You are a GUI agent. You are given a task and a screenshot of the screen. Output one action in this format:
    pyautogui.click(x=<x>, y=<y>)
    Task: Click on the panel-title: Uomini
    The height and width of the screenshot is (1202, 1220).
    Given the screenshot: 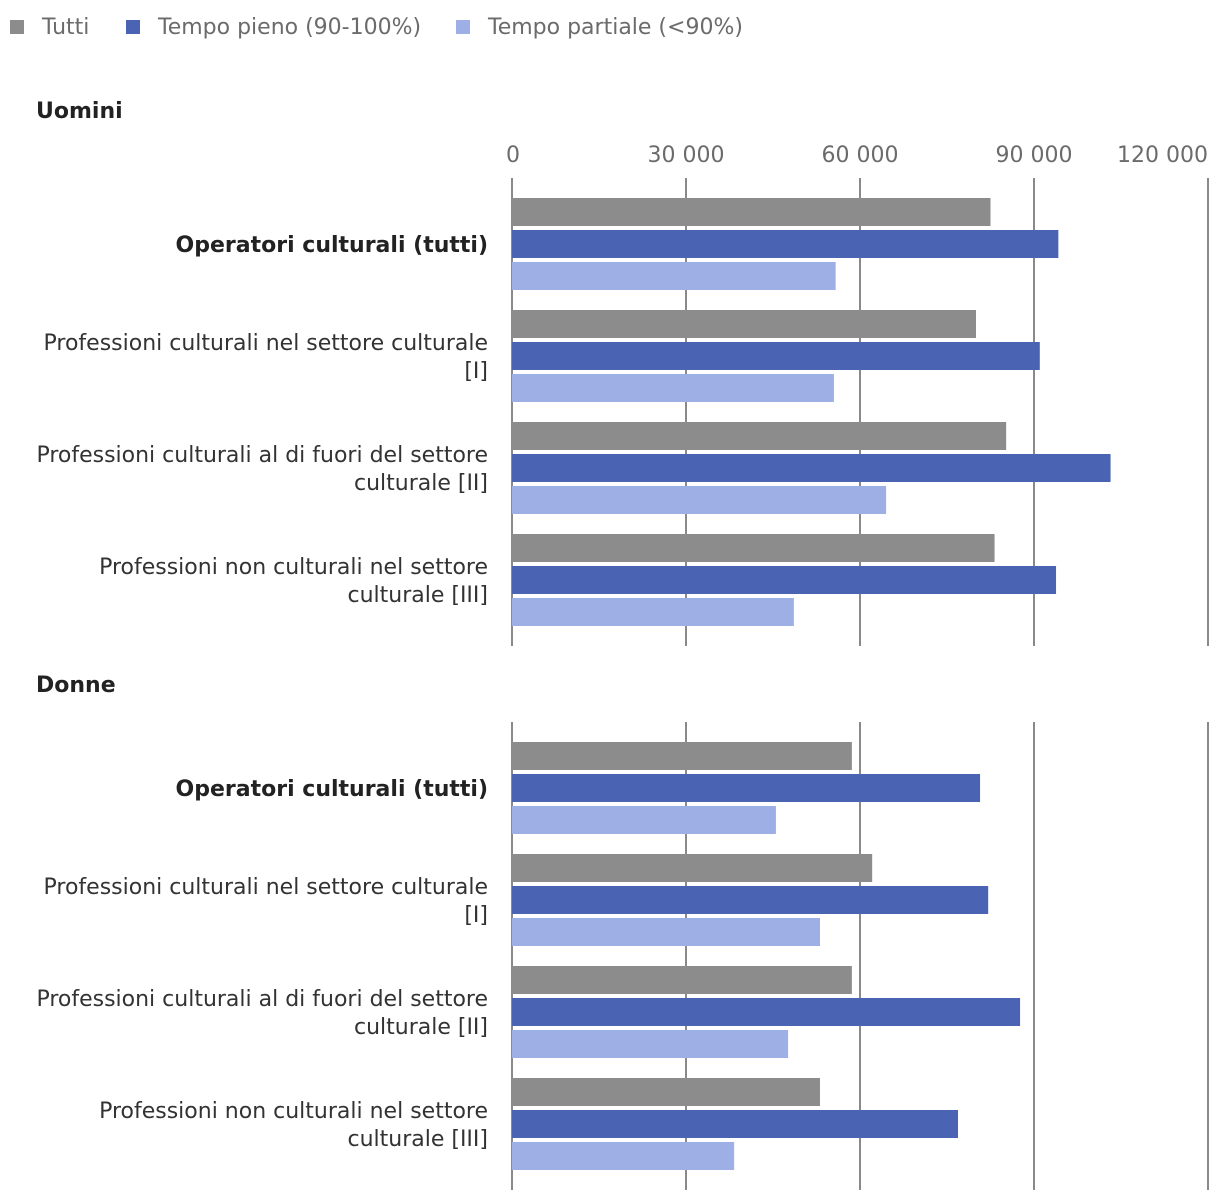 What is the action you would take?
    pyautogui.click(x=79, y=111)
    